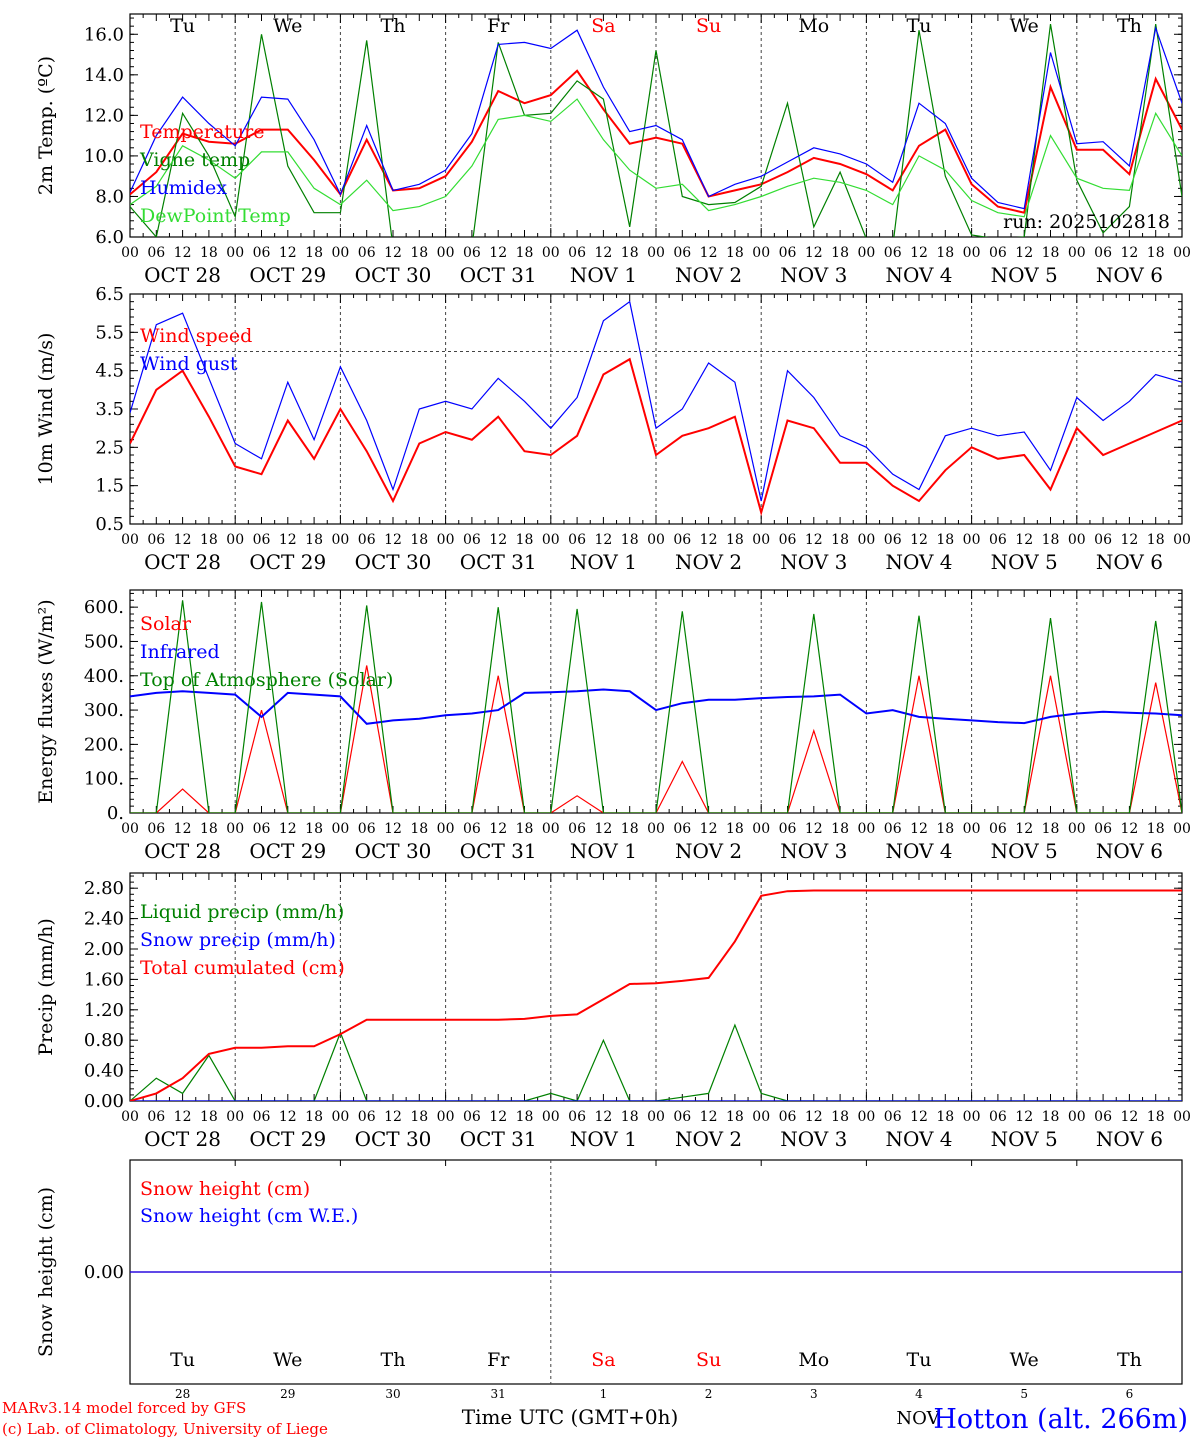  What do you see at coordinates (656, 701) in the screenshot?
I see `plot-frame` at bounding box center [656, 701].